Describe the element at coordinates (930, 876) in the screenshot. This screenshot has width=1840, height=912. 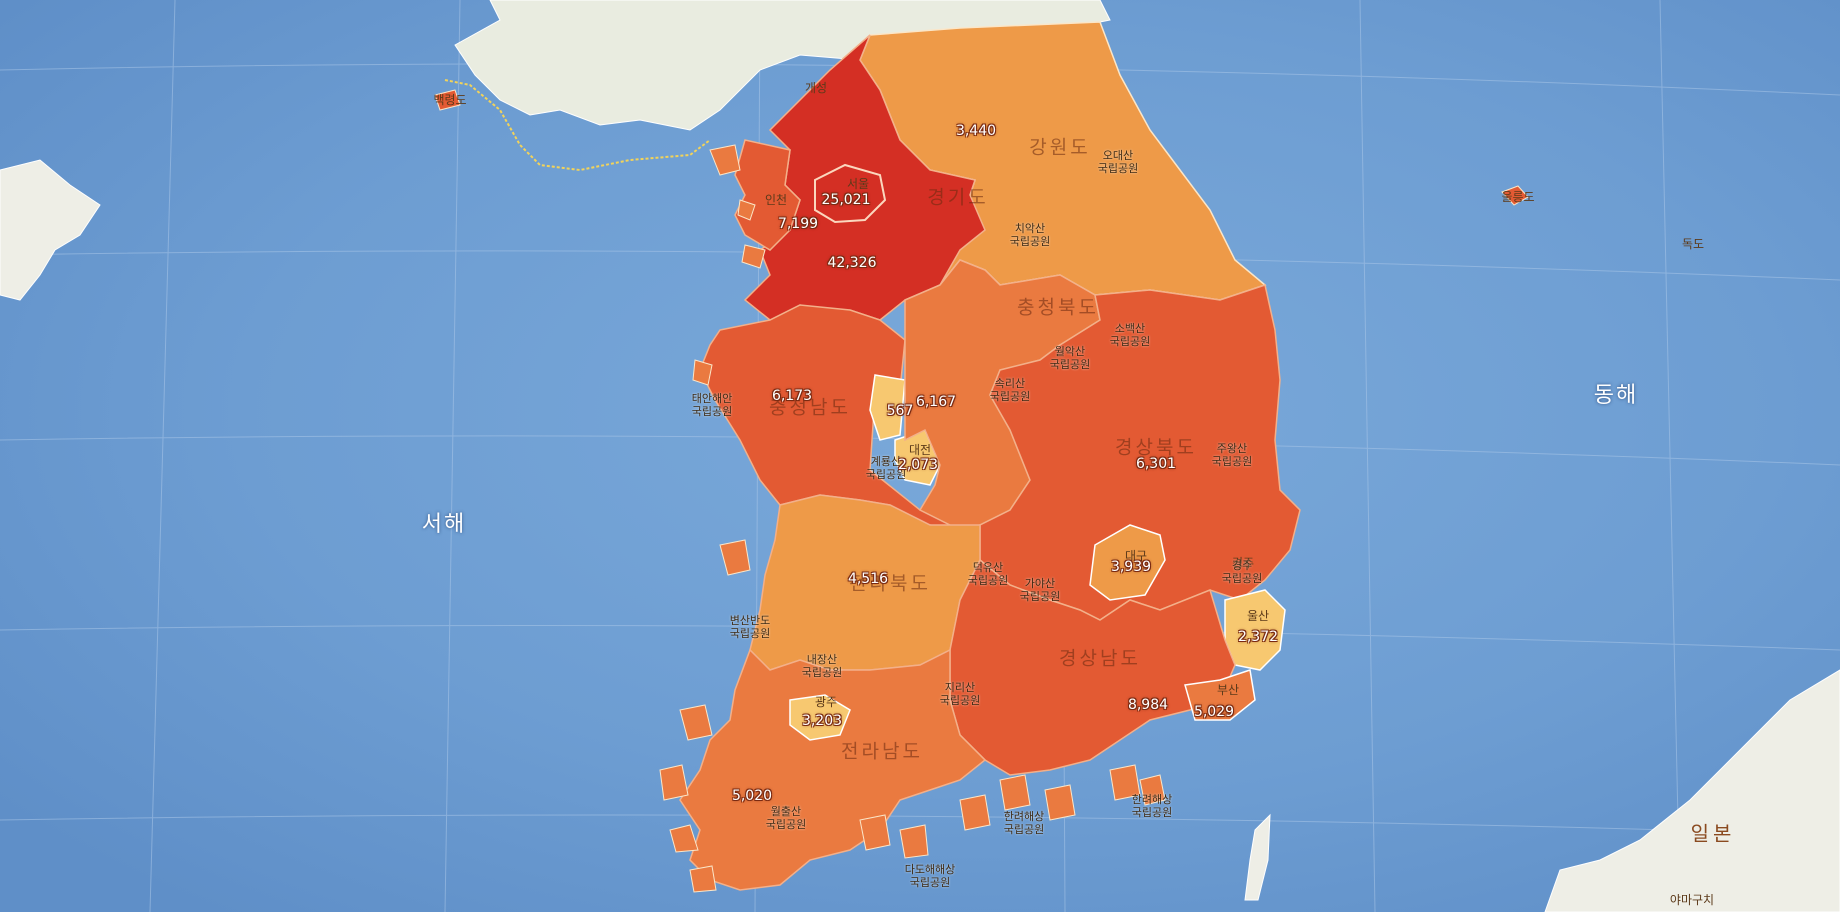
I see `park-label: 다도해해상 국립공원` at that location.